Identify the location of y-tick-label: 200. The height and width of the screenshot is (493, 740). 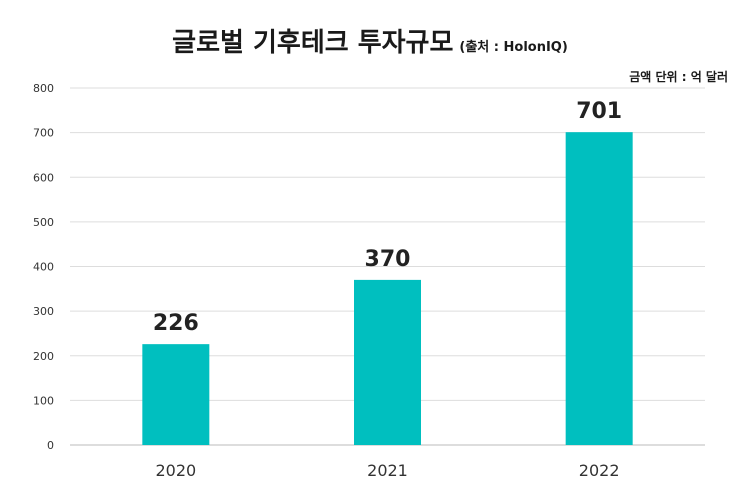
(43, 356).